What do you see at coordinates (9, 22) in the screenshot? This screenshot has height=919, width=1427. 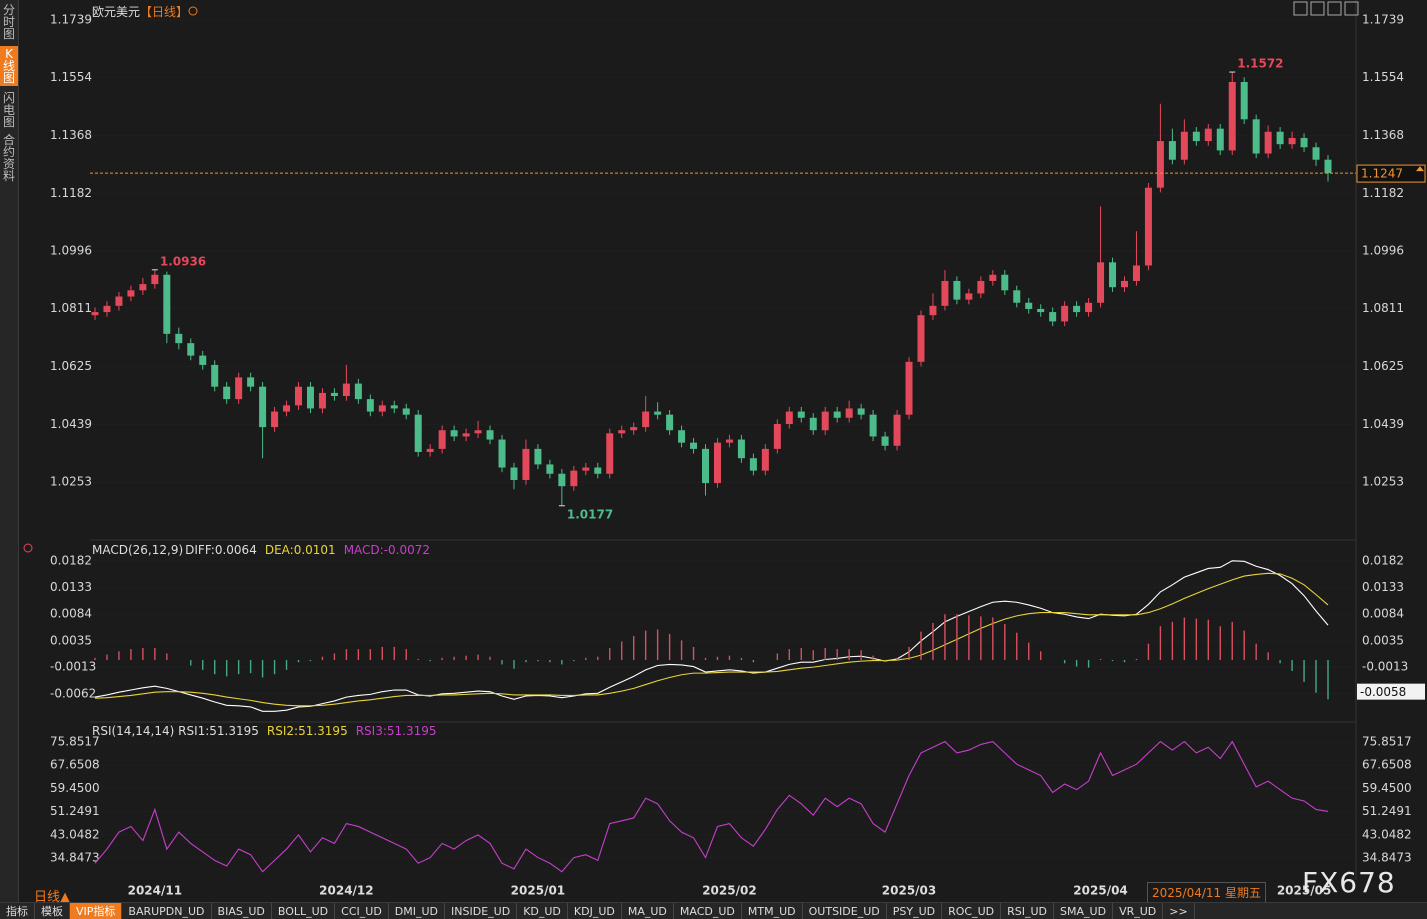 I see `side-tab: 分时图` at bounding box center [9, 22].